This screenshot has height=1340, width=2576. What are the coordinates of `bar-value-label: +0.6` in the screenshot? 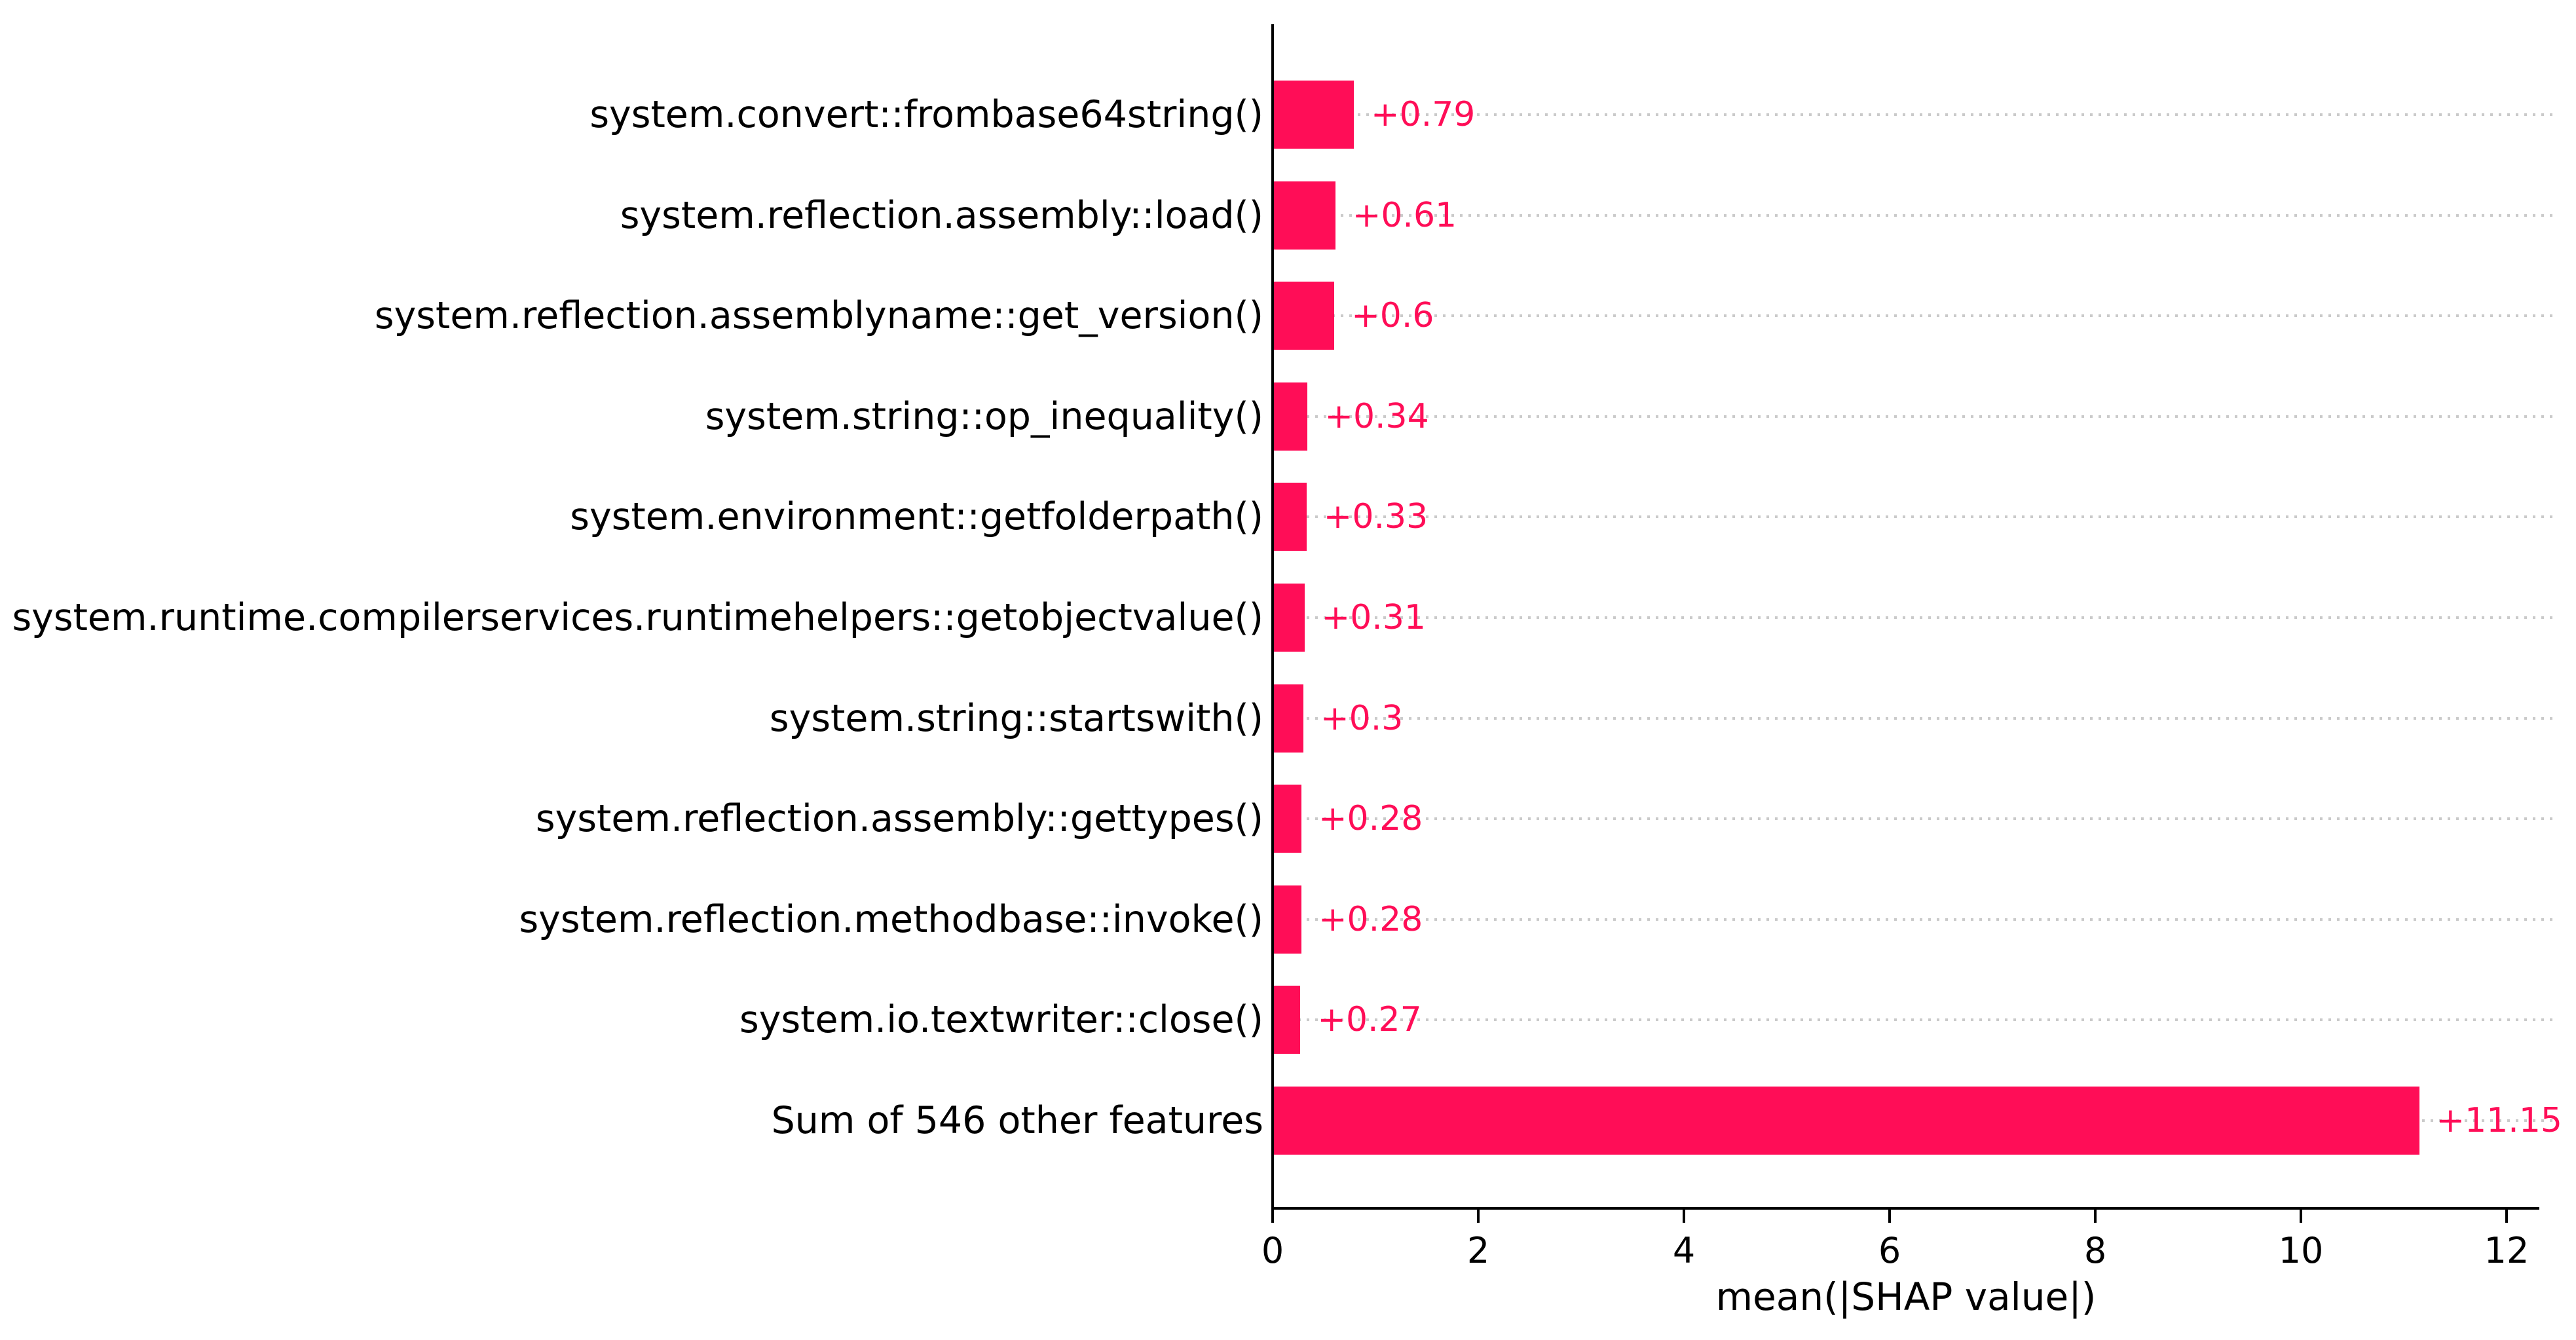 It's located at (1392, 316).